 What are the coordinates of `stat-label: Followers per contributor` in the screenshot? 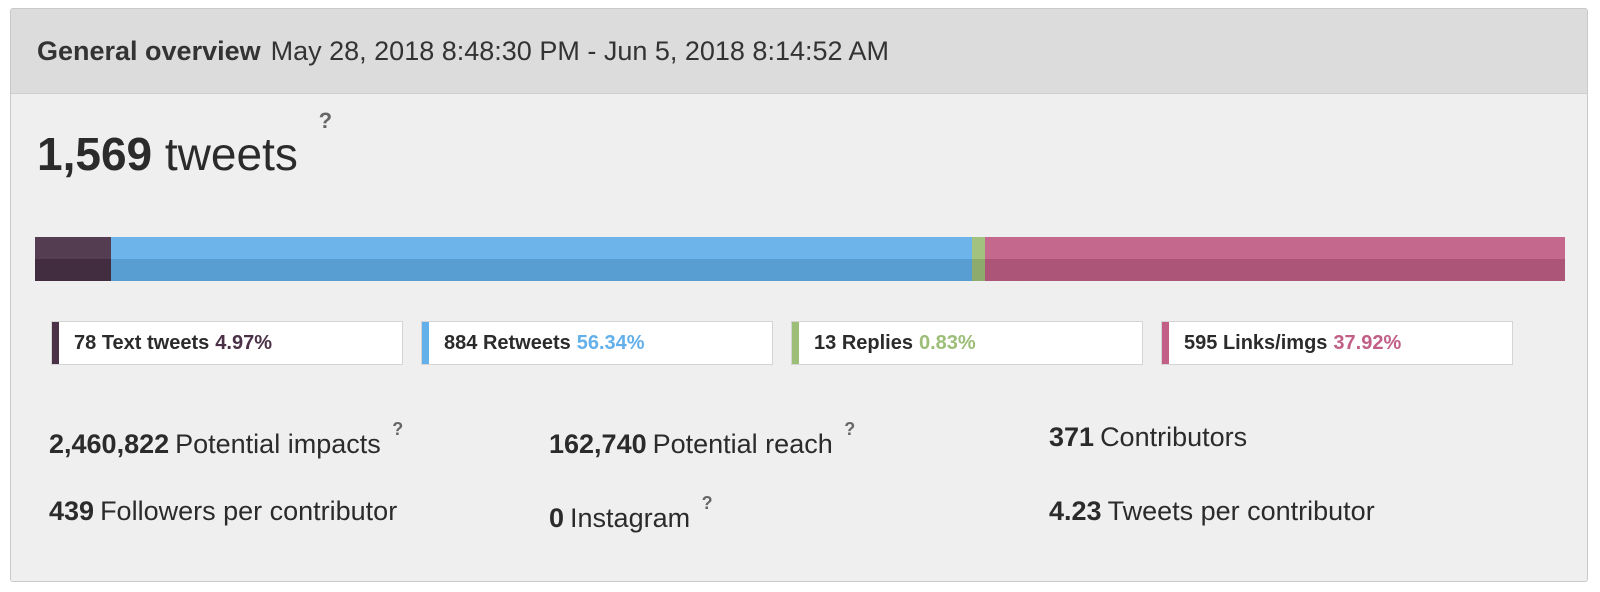 It's located at (249, 511).